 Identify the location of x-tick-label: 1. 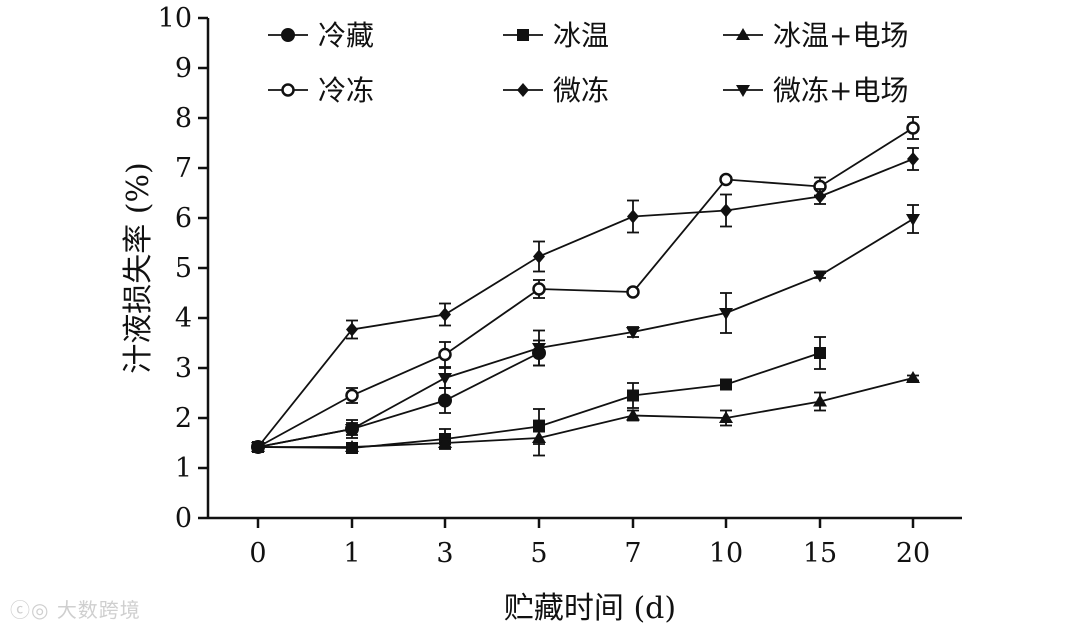
(351, 553).